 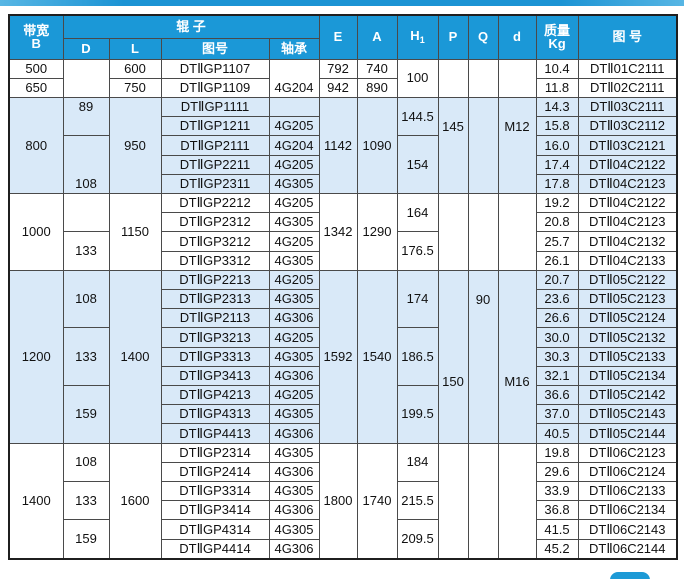 What do you see at coordinates (36, 37) in the screenshot?
I see `header-bandwidth: 带宽 B` at bounding box center [36, 37].